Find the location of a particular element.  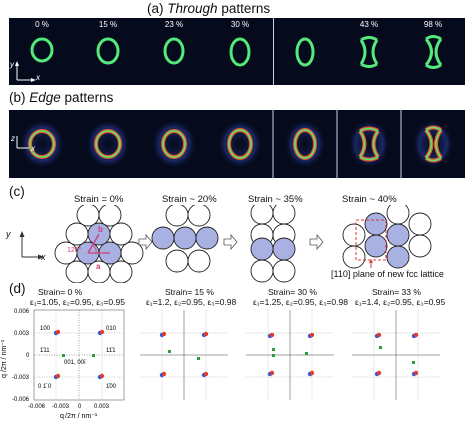

fcc-caption: [110] plane of new fcc lattice is located at coordinates (387, 274).